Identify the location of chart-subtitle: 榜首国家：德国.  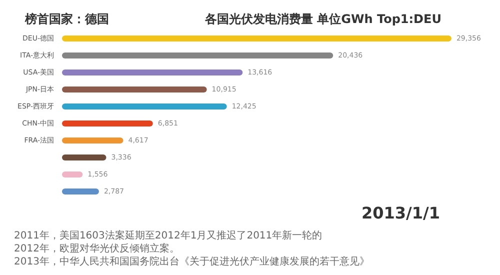
(66, 19).